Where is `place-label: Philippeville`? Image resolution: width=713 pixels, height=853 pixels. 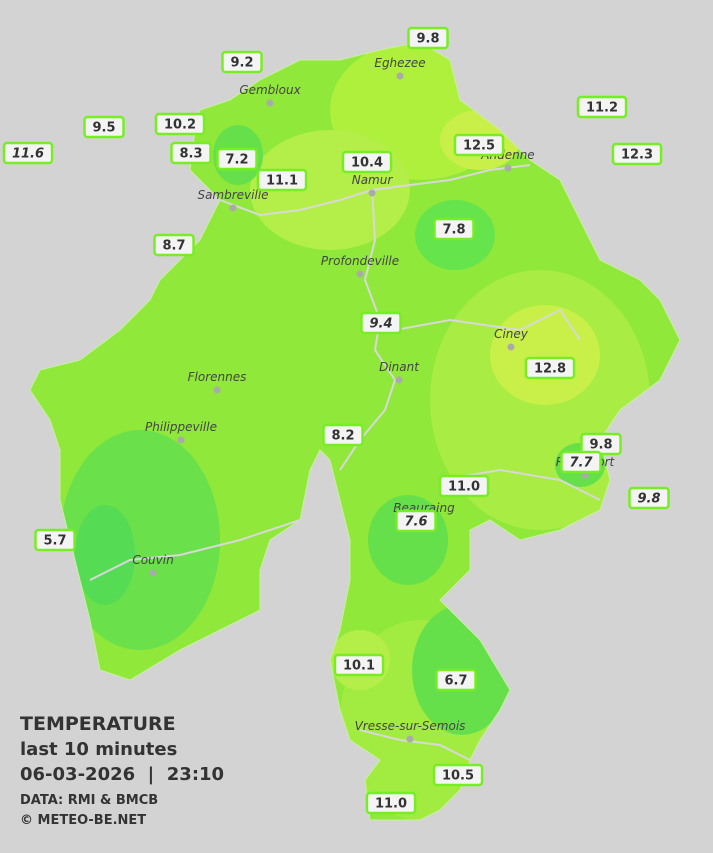
place-label: Philippeville is located at coordinates (181, 427).